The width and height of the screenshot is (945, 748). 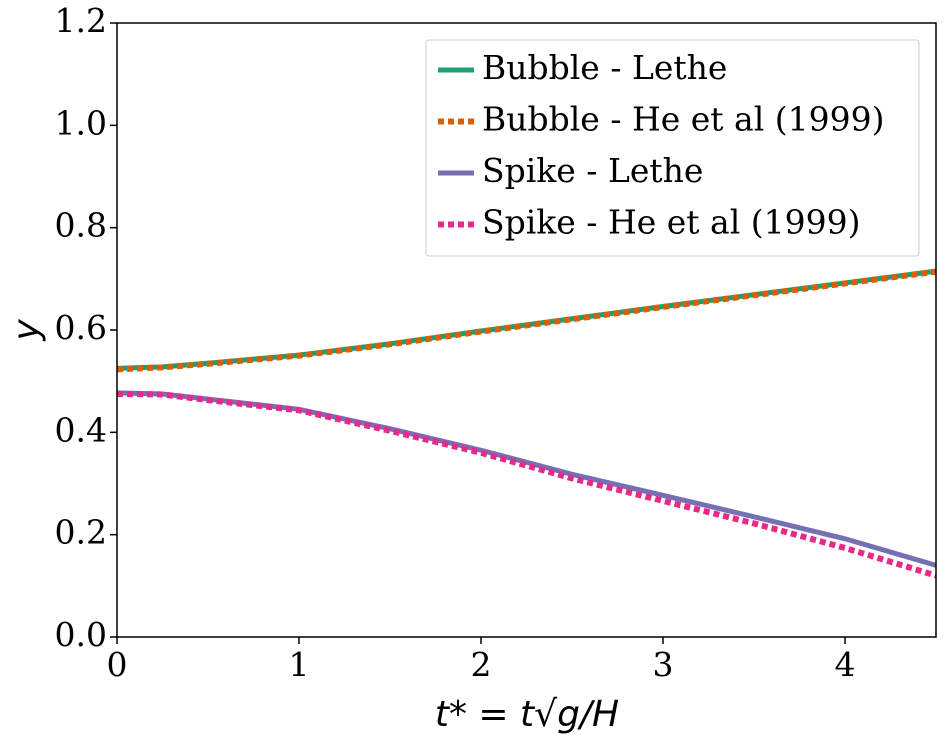 What do you see at coordinates (81, 429) in the screenshot?
I see `y-tick-label: 0.4` at bounding box center [81, 429].